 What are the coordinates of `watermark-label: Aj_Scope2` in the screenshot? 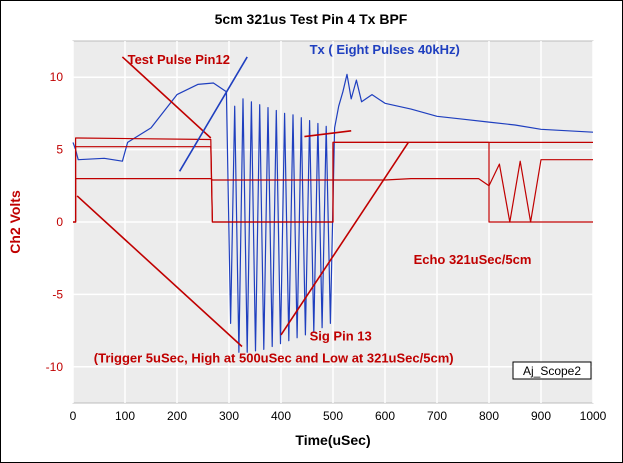 It's located at (552, 371).